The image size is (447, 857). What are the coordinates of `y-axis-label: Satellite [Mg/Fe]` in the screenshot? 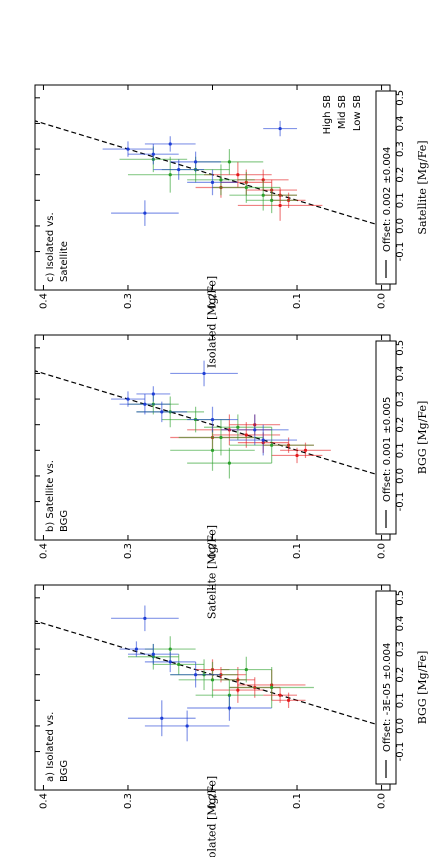 It's located at (212, 572).